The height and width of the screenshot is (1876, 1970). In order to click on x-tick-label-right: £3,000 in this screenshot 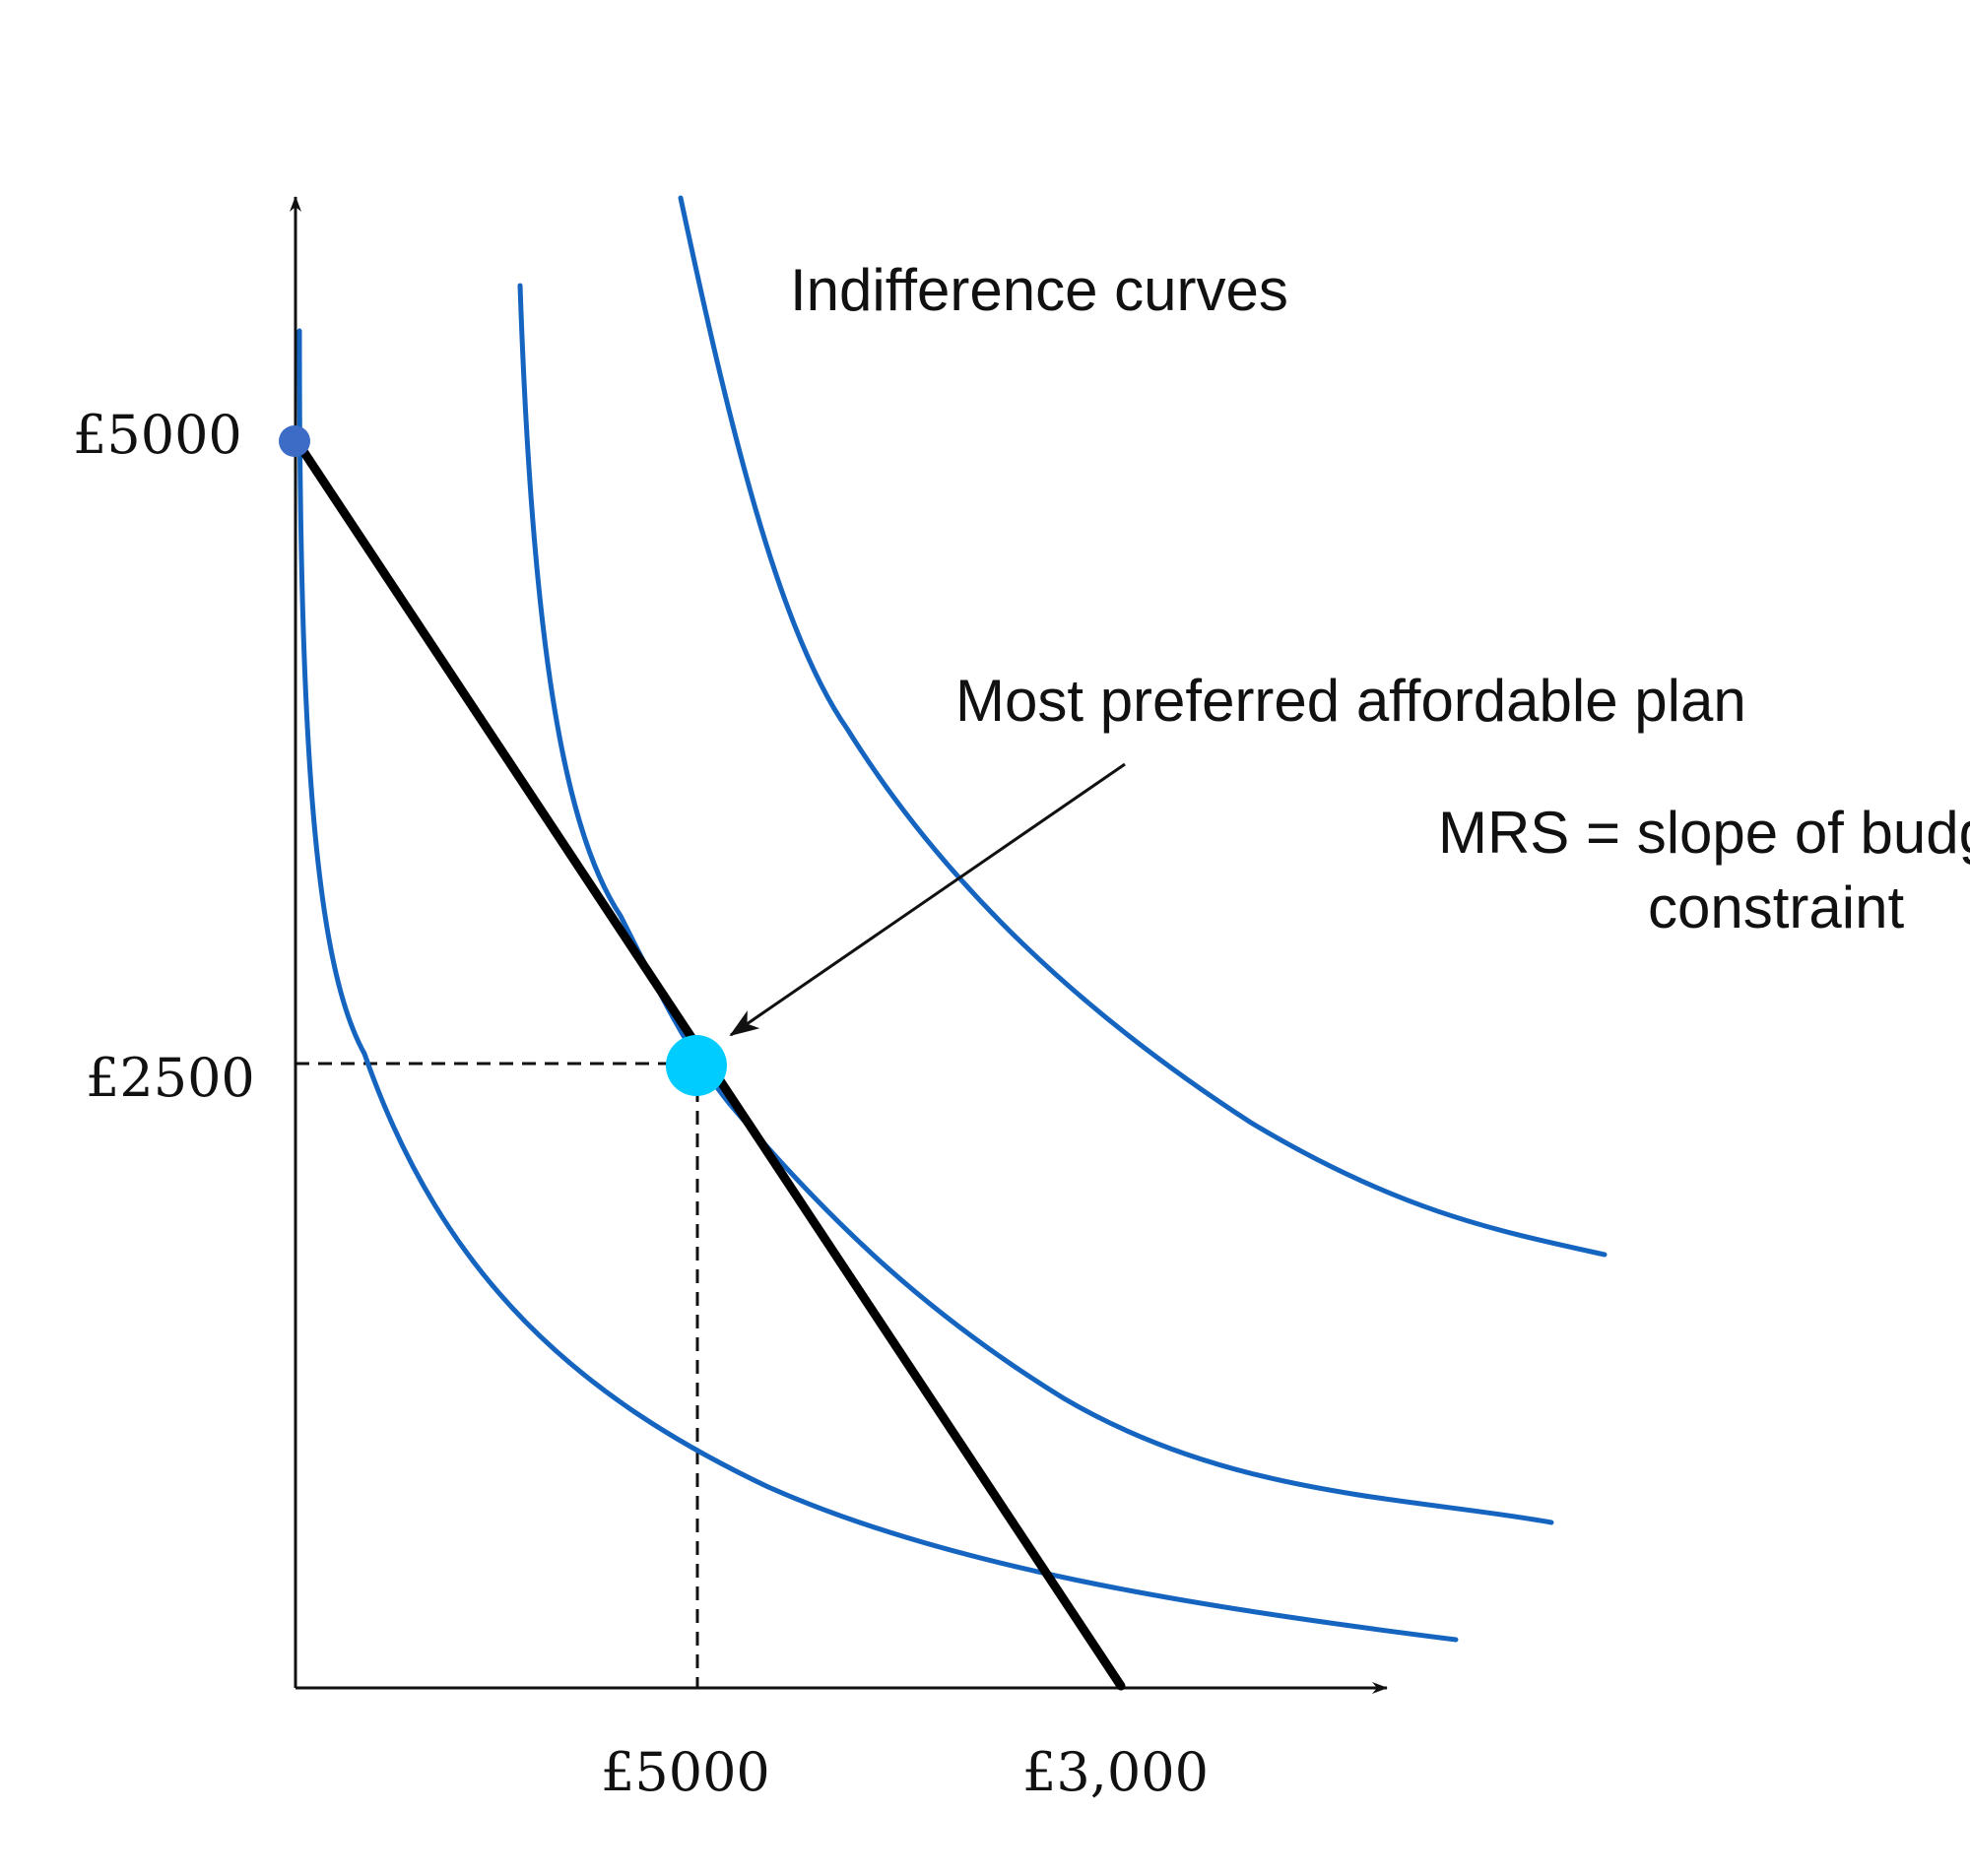, I will do `click(1115, 1772)`.